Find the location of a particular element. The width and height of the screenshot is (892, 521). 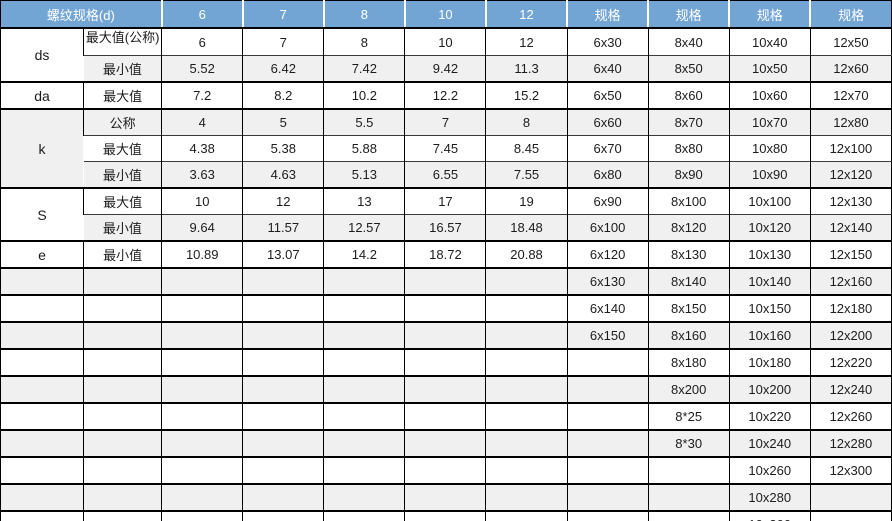

measure-label: 最大值(公称) is located at coordinates (122, 37).